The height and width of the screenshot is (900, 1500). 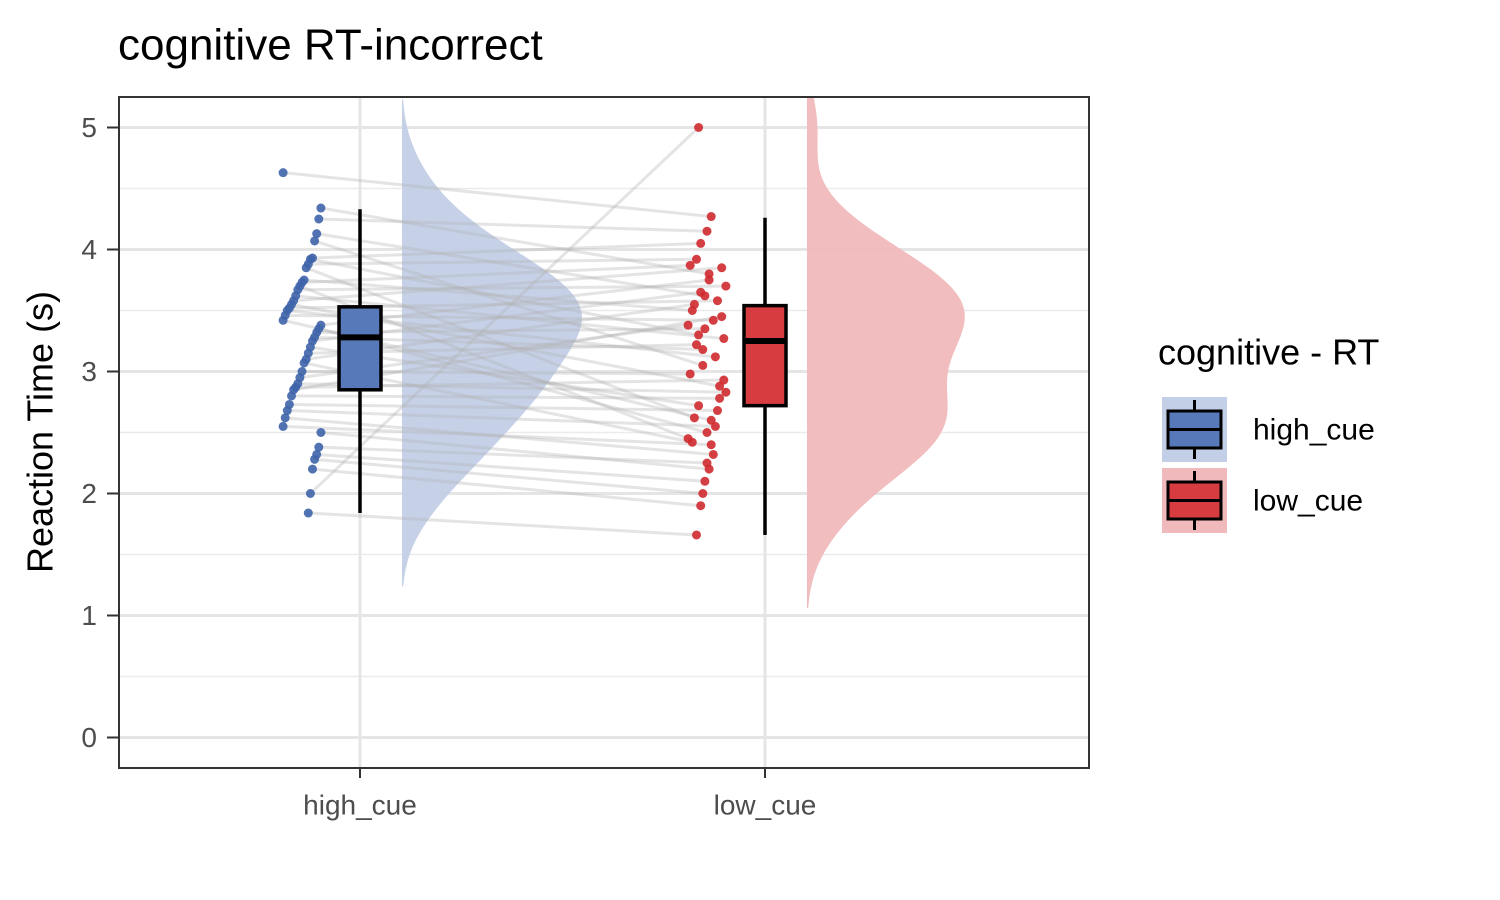 I want to click on y-axis-label: Reaction Time (s), so click(x=40, y=432).